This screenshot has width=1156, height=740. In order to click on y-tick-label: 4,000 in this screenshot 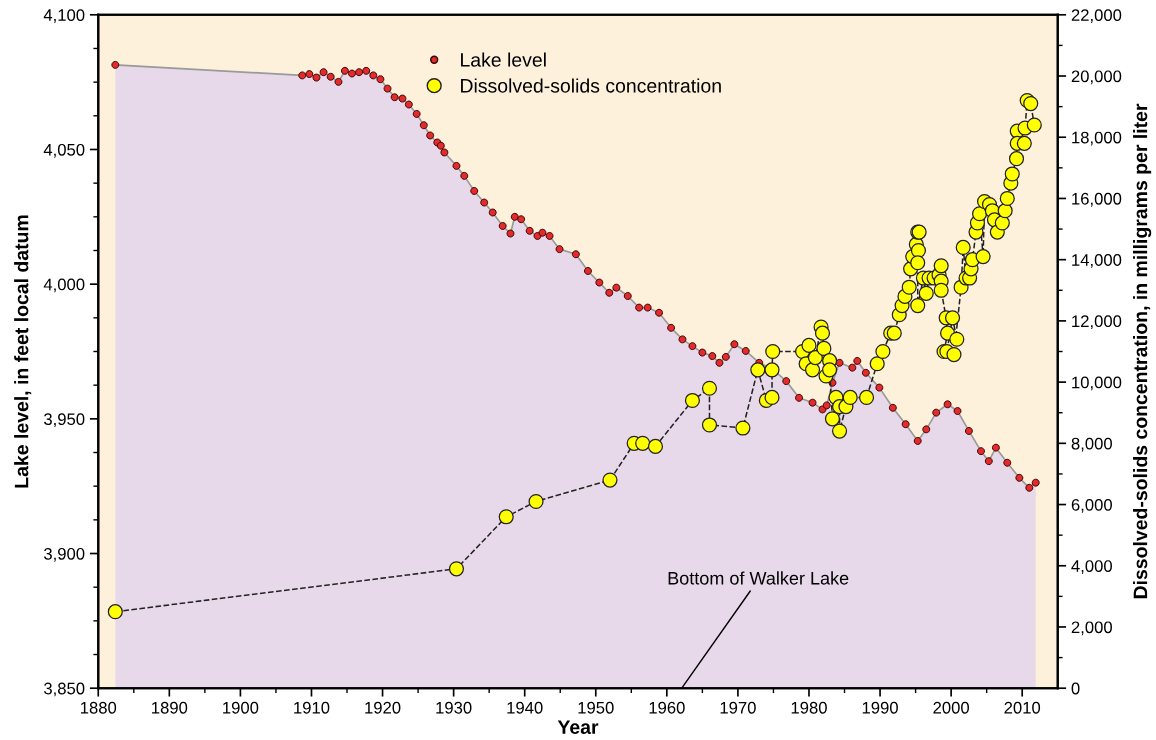, I will do `click(64, 285)`.